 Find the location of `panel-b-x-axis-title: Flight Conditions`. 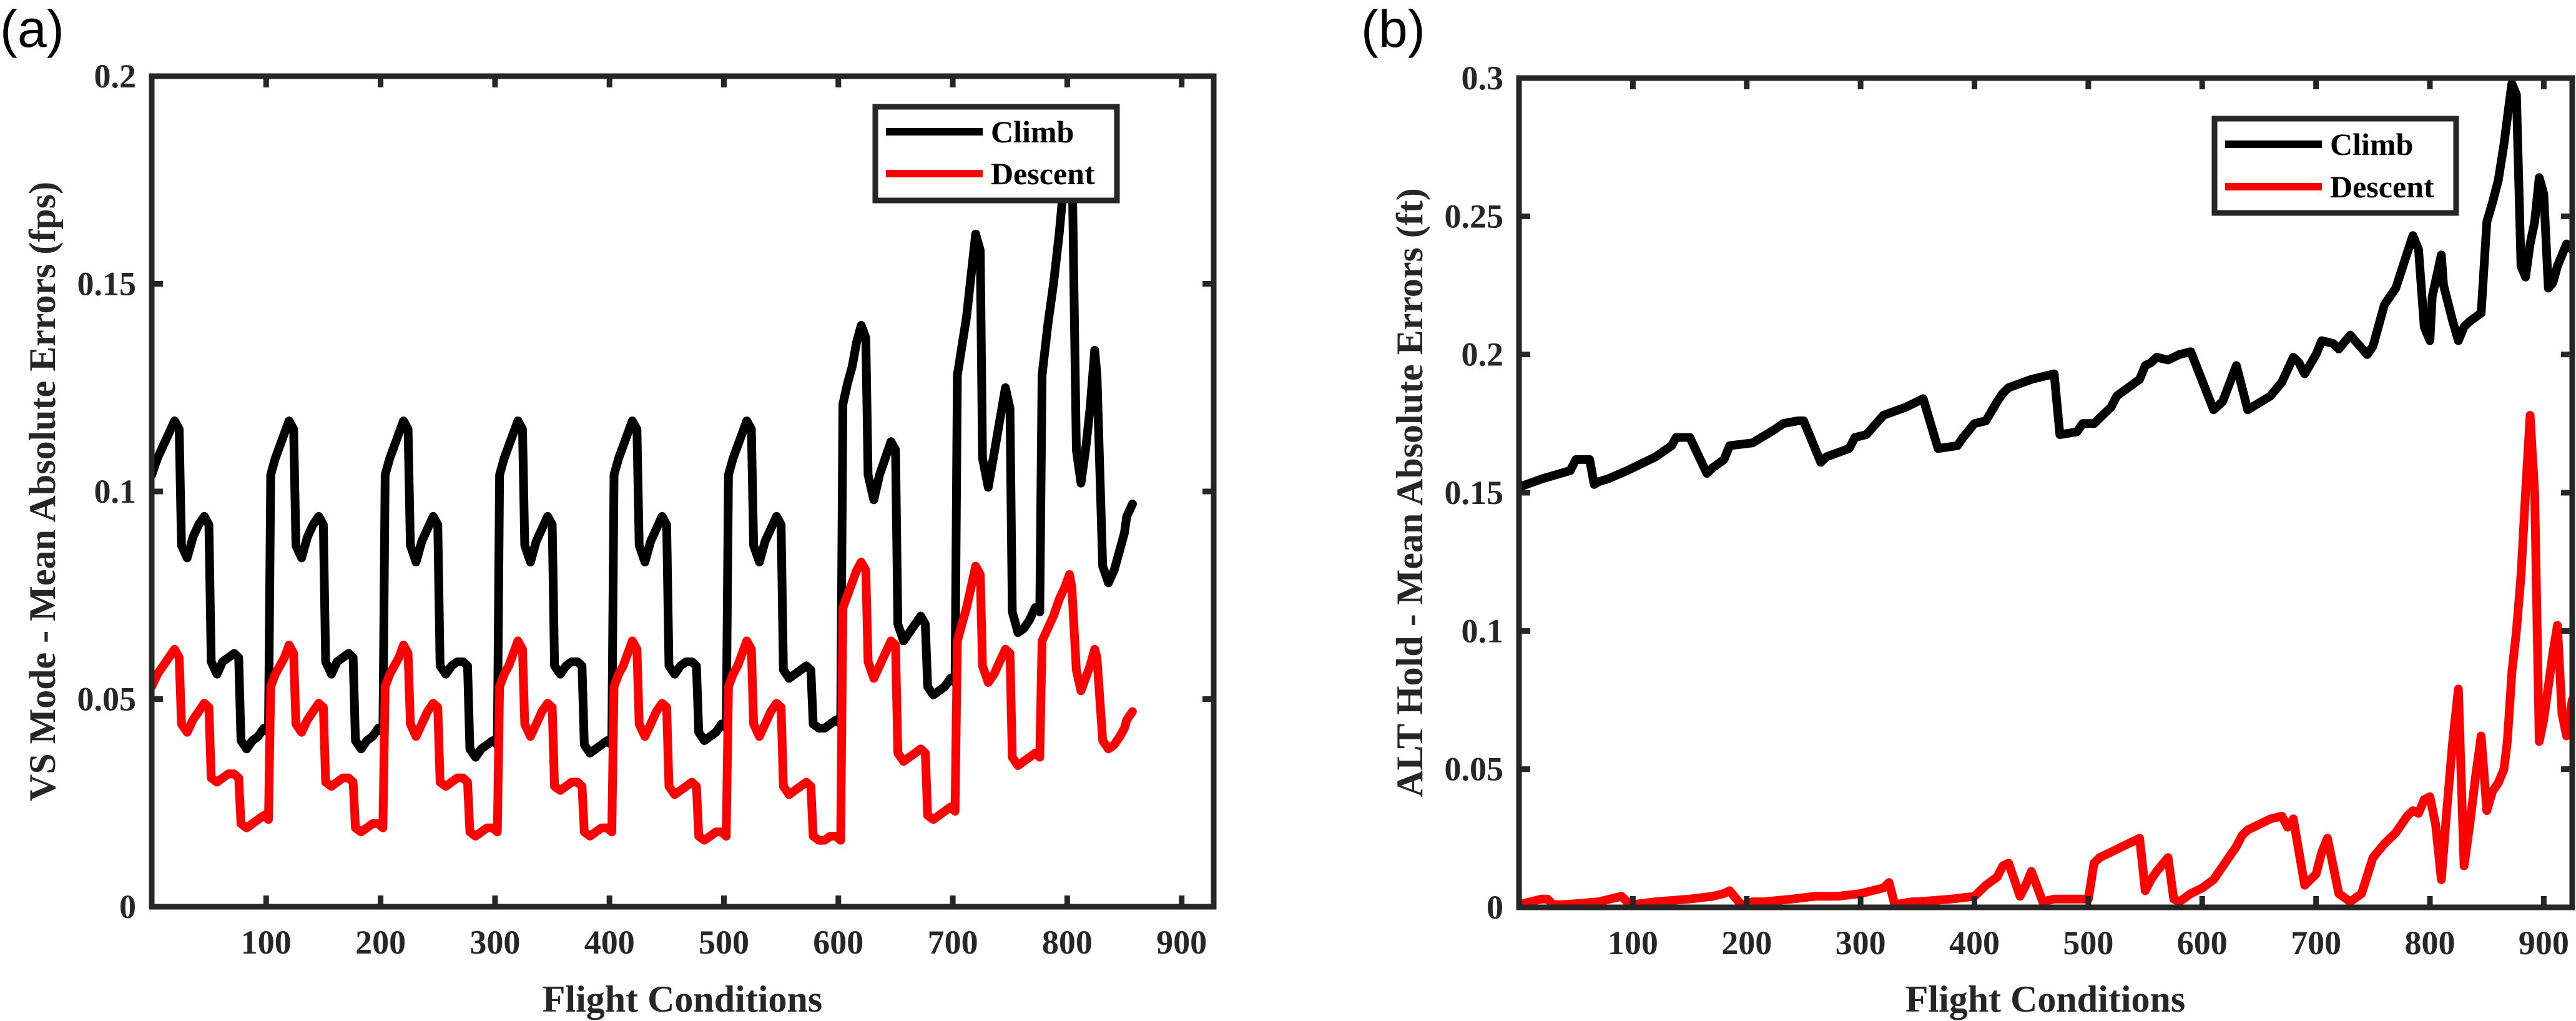

panel-b-x-axis-title: Flight Conditions is located at coordinates (2045, 999).